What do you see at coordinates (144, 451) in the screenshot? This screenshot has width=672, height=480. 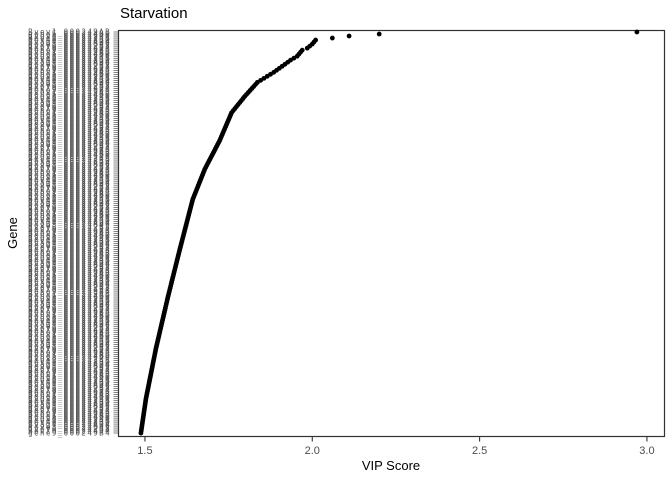 I see `vip-tick-label: 1.5` at bounding box center [144, 451].